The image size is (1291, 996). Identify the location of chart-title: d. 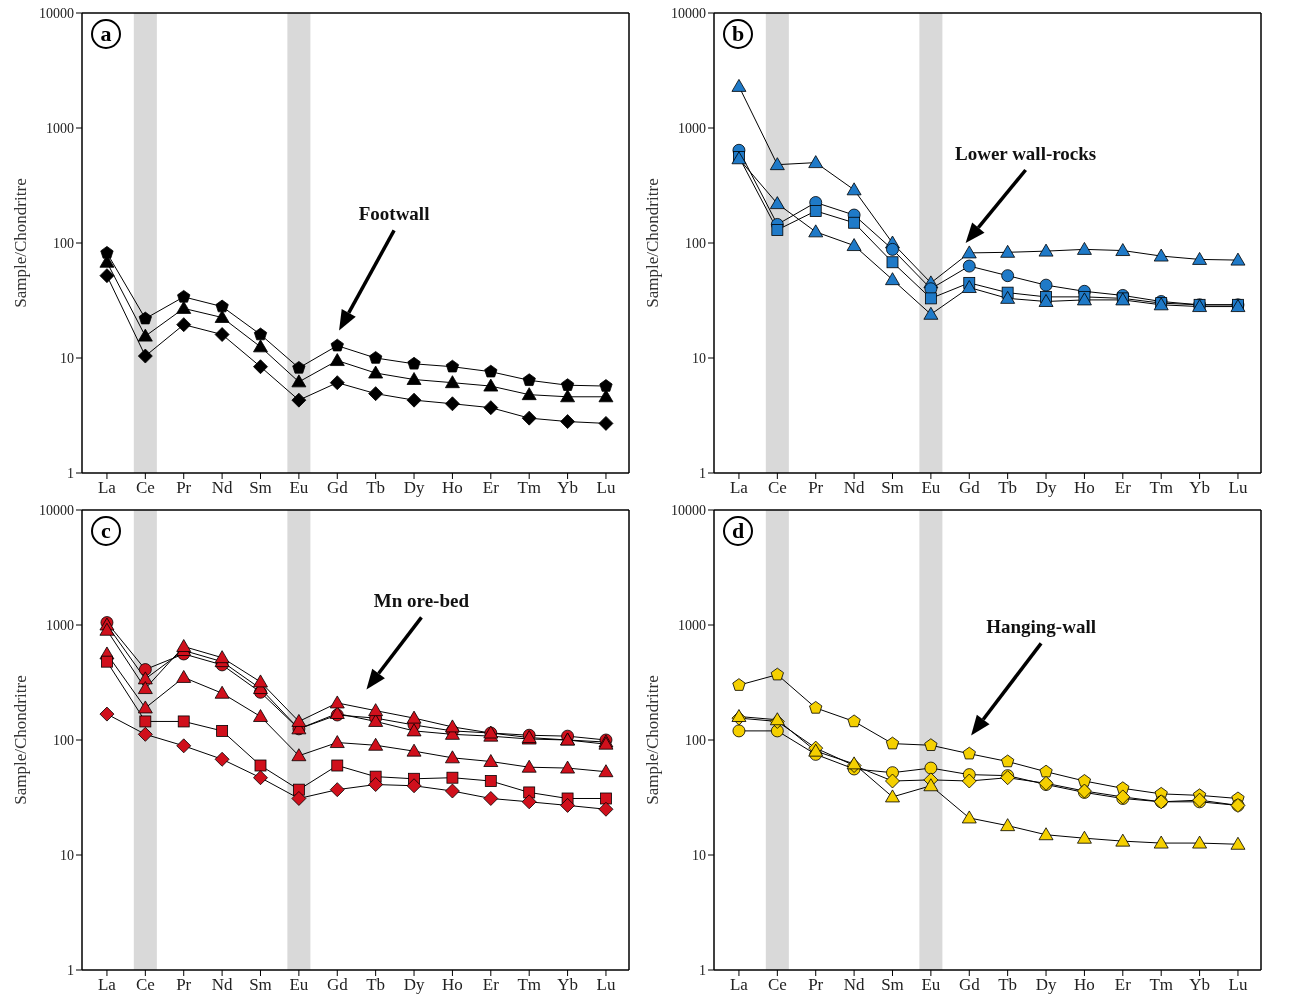
(738, 530).